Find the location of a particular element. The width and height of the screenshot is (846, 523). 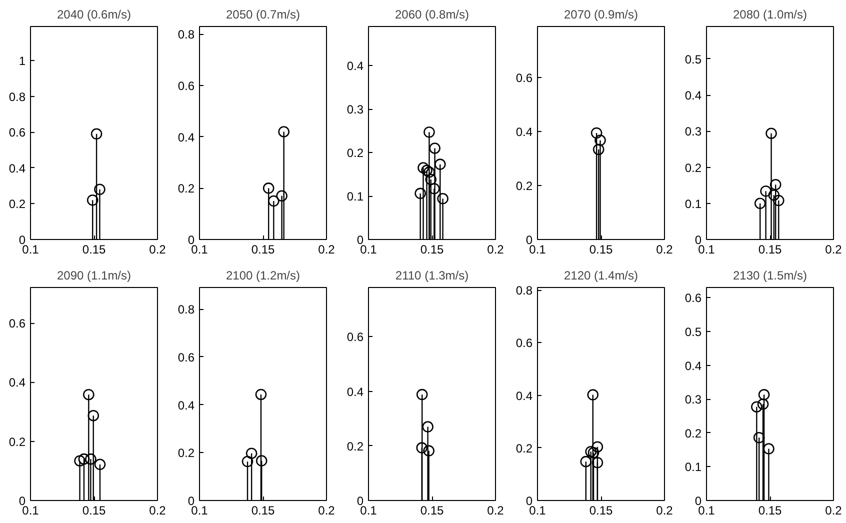

chart-title: 2110 (1.3m/s) is located at coordinates (432, 275).